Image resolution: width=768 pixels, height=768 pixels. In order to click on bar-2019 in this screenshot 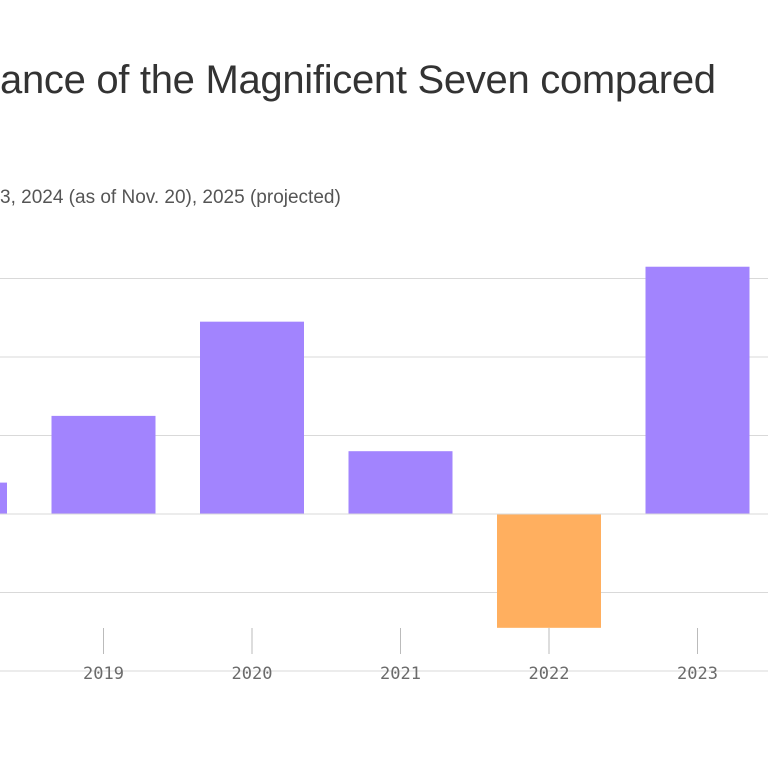, I will do `click(103, 464)`.